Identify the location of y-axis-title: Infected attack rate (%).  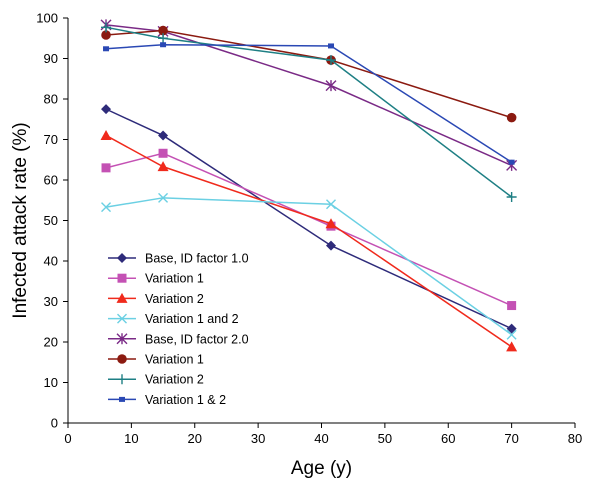
(20, 220).